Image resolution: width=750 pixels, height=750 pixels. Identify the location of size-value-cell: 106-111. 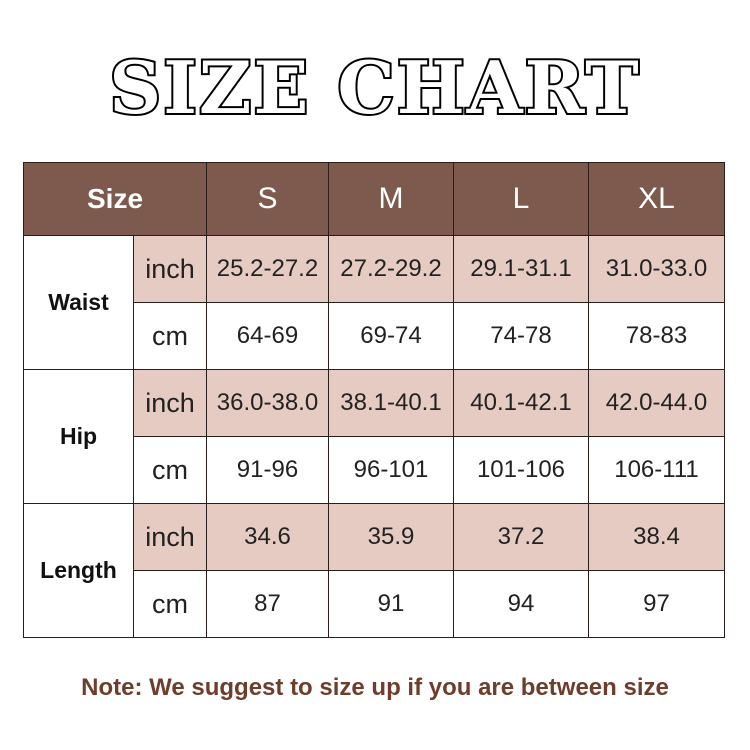
(656, 470).